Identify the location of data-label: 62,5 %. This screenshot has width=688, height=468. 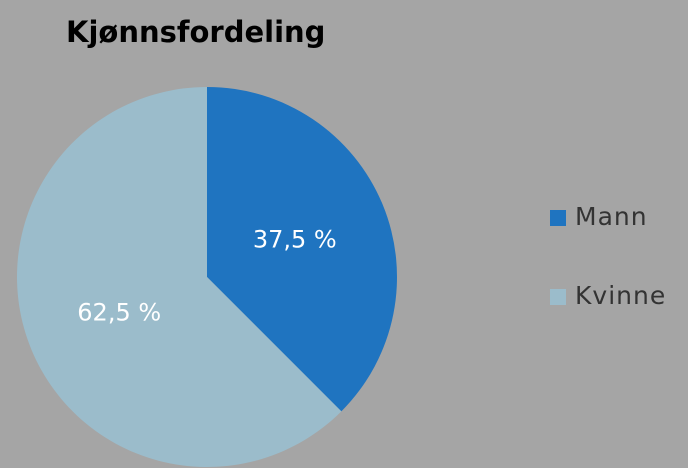
(119, 312).